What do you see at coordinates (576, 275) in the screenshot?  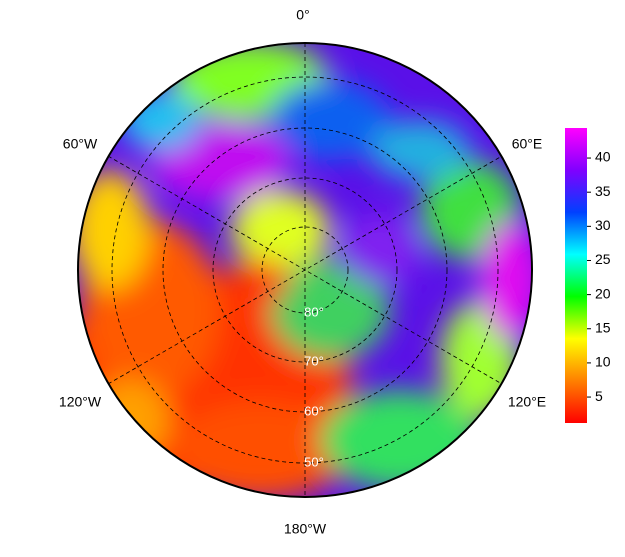 I see `colorbar` at bounding box center [576, 275].